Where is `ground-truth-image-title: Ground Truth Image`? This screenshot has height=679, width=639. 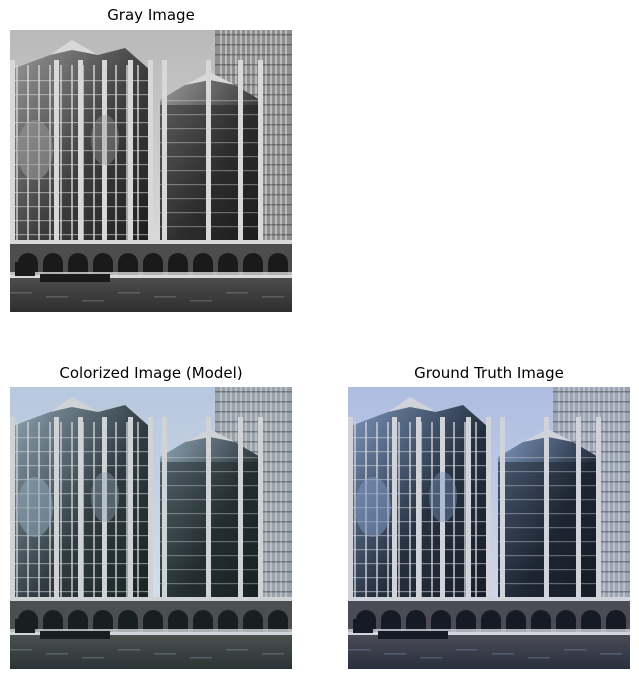 ground-truth-image-title: Ground Truth Image is located at coordinates (489, 373).